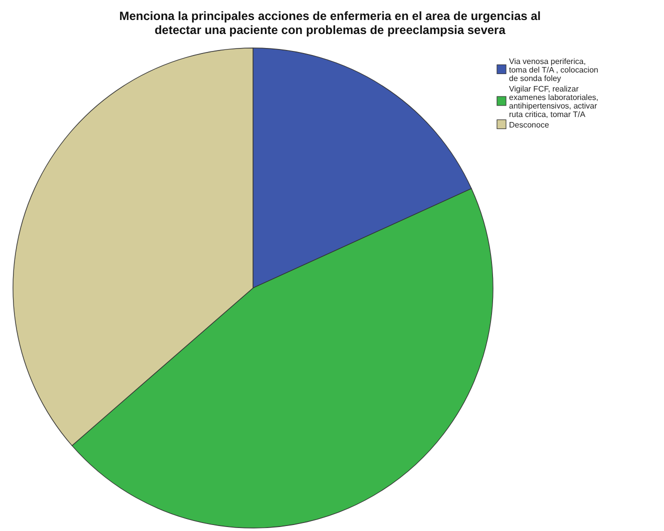 The image size is (664, 531). What do you see at coordinates (553, 70) in the screenshot?
I see `legend-label: Via venosa periferica, toma del T/A , colocacion de sonda foley` at bounding box center [553, 70].